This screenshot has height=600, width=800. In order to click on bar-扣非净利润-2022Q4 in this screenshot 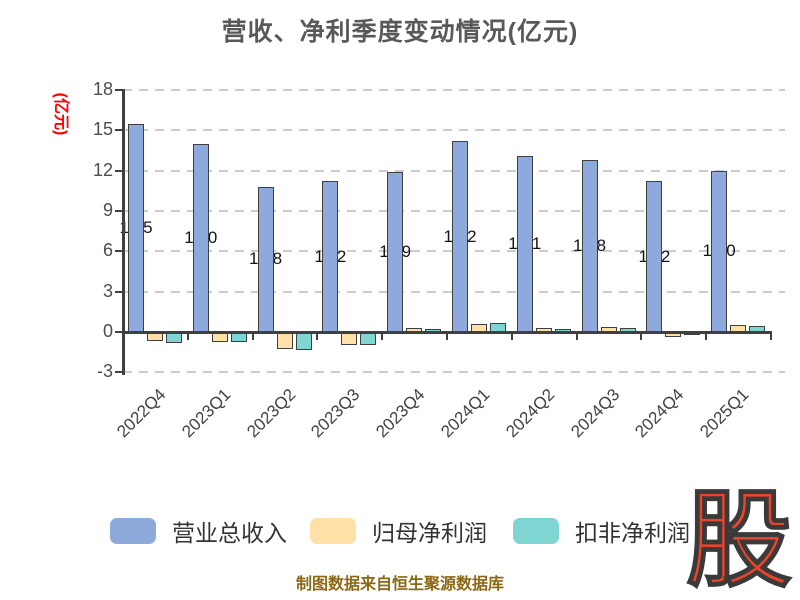, I will do `click(174, 337)`.